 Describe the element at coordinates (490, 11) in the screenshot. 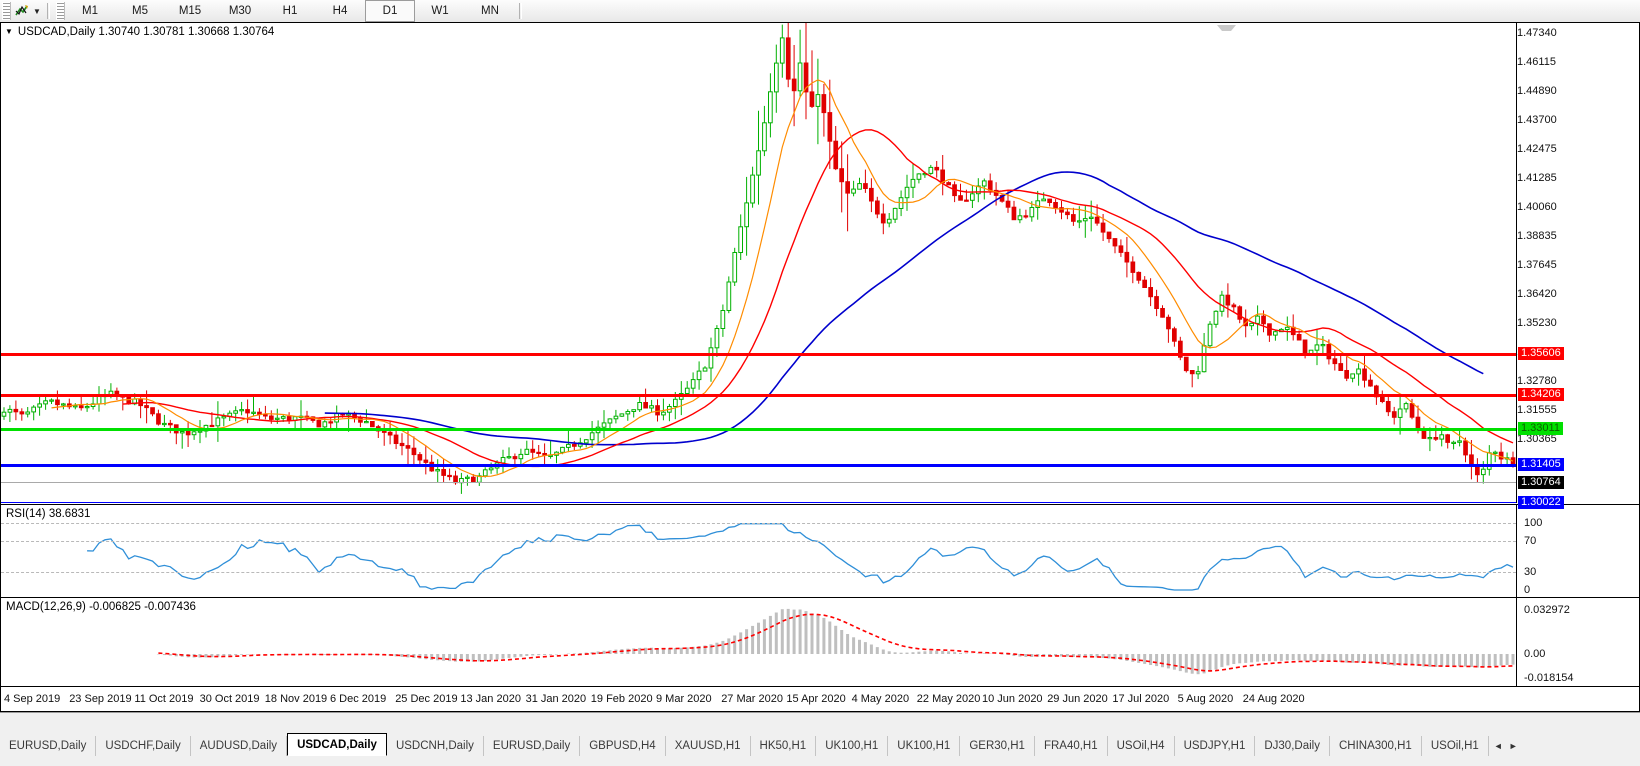

I see `timeframe-mn: MN` at that location.